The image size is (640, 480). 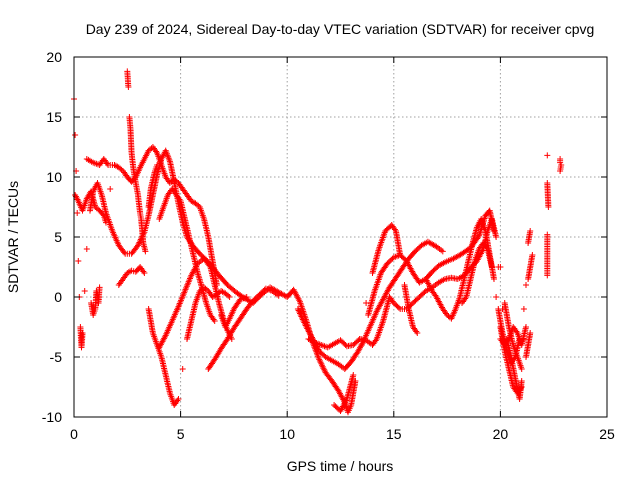 I want to click on series-trace-d, so click(x=95, y=301).